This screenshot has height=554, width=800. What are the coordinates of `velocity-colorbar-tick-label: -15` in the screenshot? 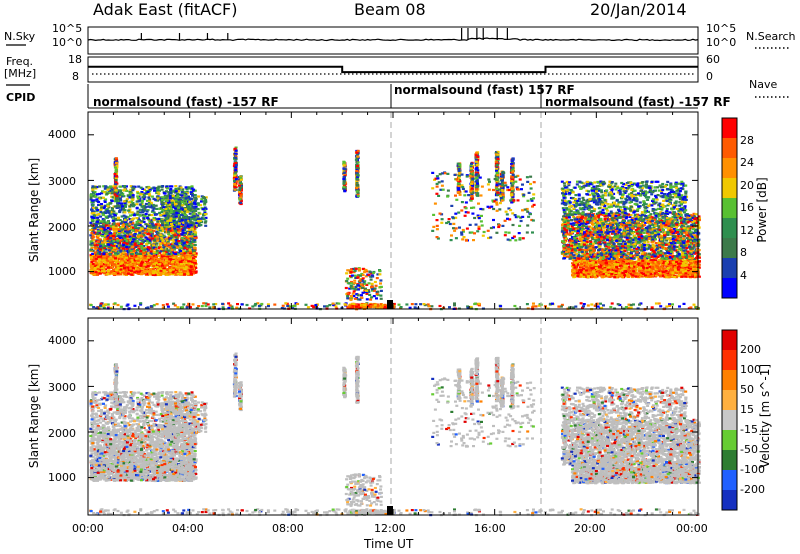 It's located at (749, 429).